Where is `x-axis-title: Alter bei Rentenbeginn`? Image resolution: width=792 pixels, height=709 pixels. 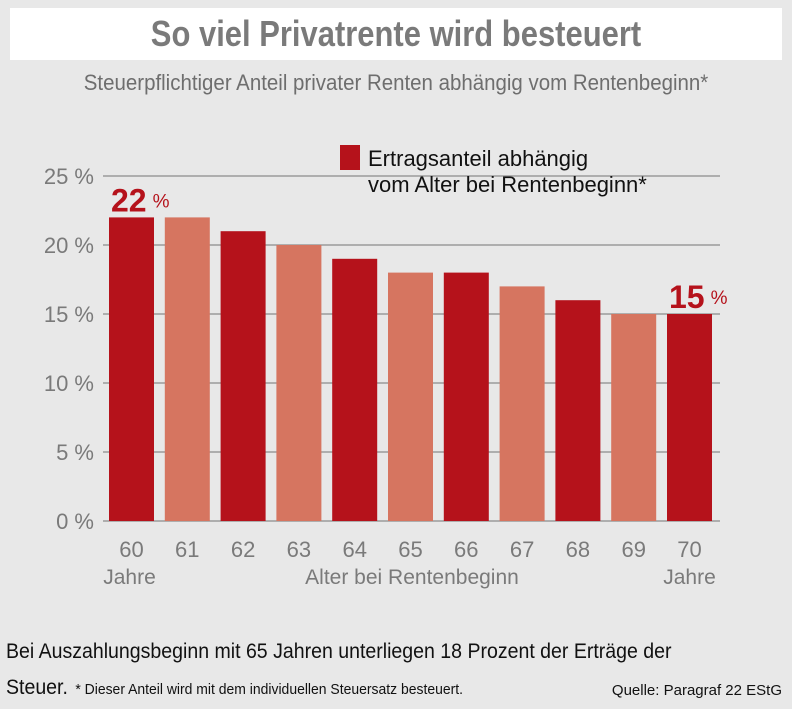
x-axis-title: Alter bei Rentenbeginn is located at coordinates (412, 577).